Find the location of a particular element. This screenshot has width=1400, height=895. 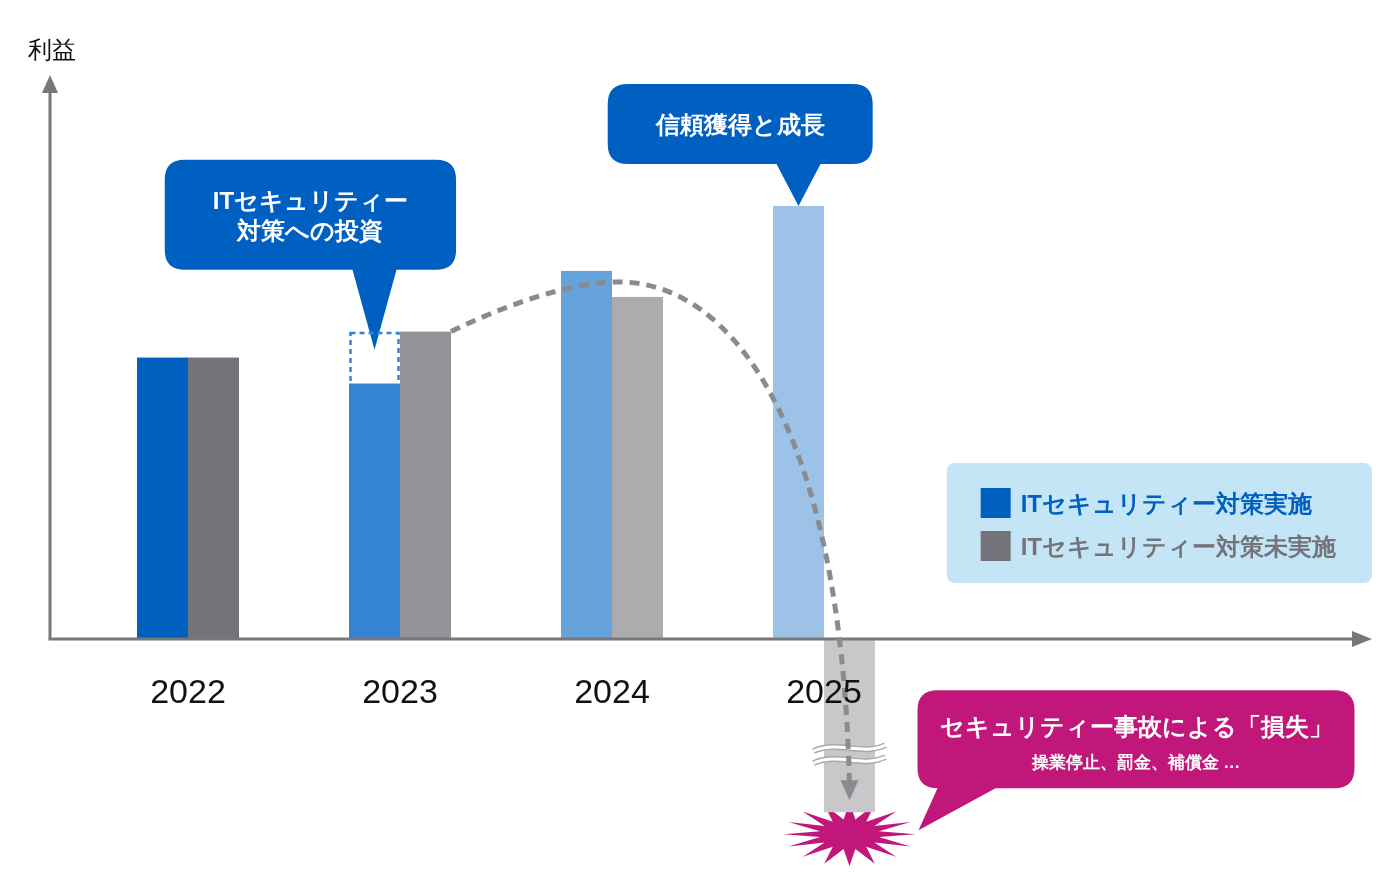

x-tick-label: 2024 is located at coordinates (612, 691).